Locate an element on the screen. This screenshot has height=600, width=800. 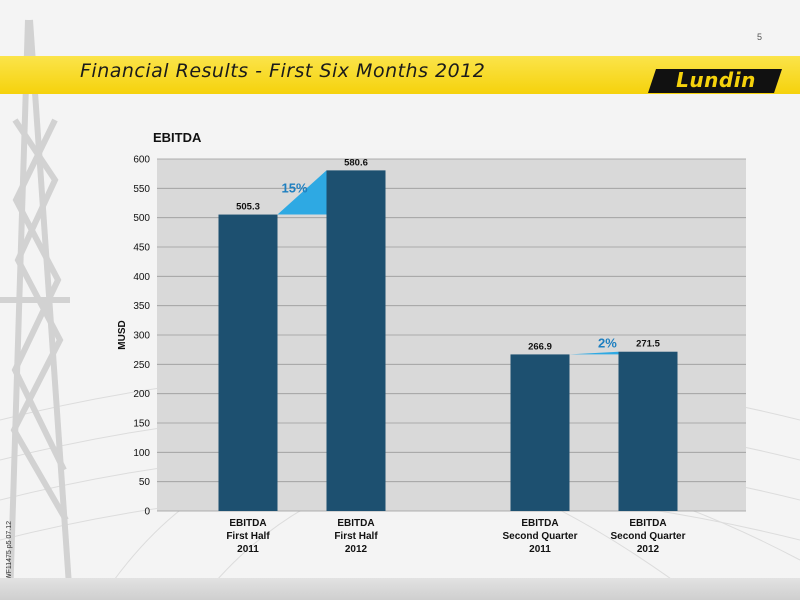
y-tick-labels: 0 50 100 150 200 250 300 350 400 450 500 550 600 is located at coordinates (141, 336).